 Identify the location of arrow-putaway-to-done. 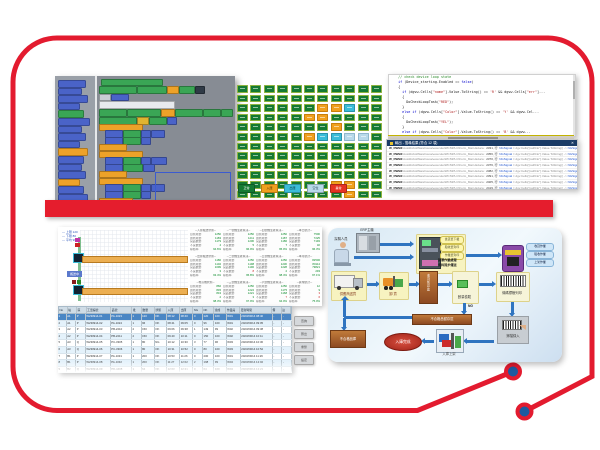
(427, 341).